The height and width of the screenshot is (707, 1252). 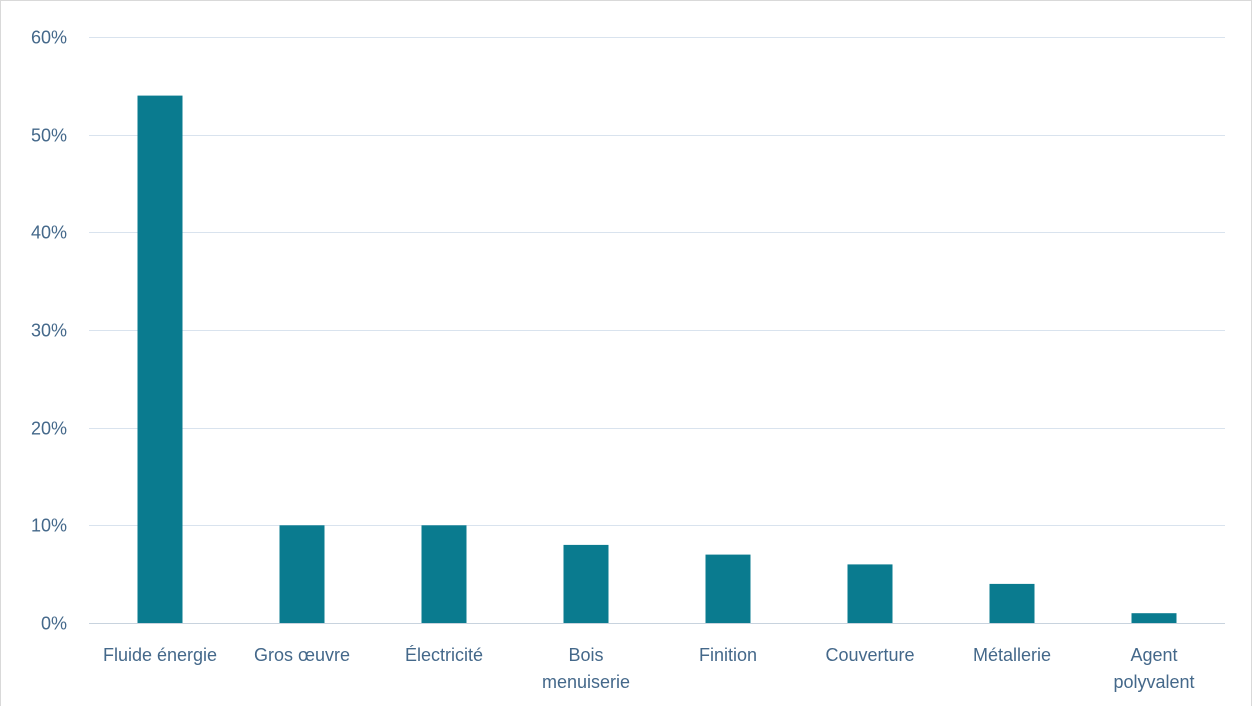 I want to click on x-category-label: Fluide énergie, so click(x=160, y=655).